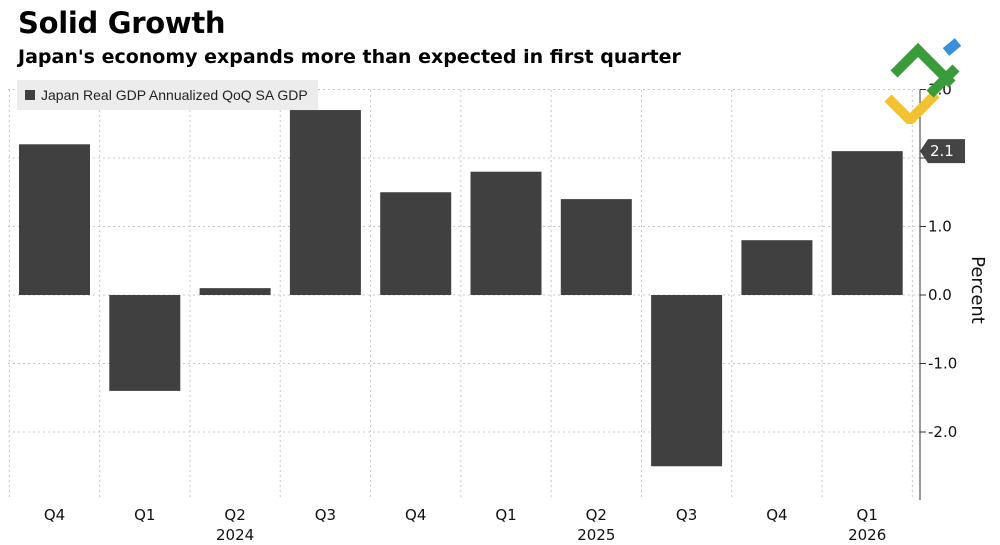  Describe the element at coordinates (942, 364) in the screenshot. I see `y-tick-label: -1.0` at that location.